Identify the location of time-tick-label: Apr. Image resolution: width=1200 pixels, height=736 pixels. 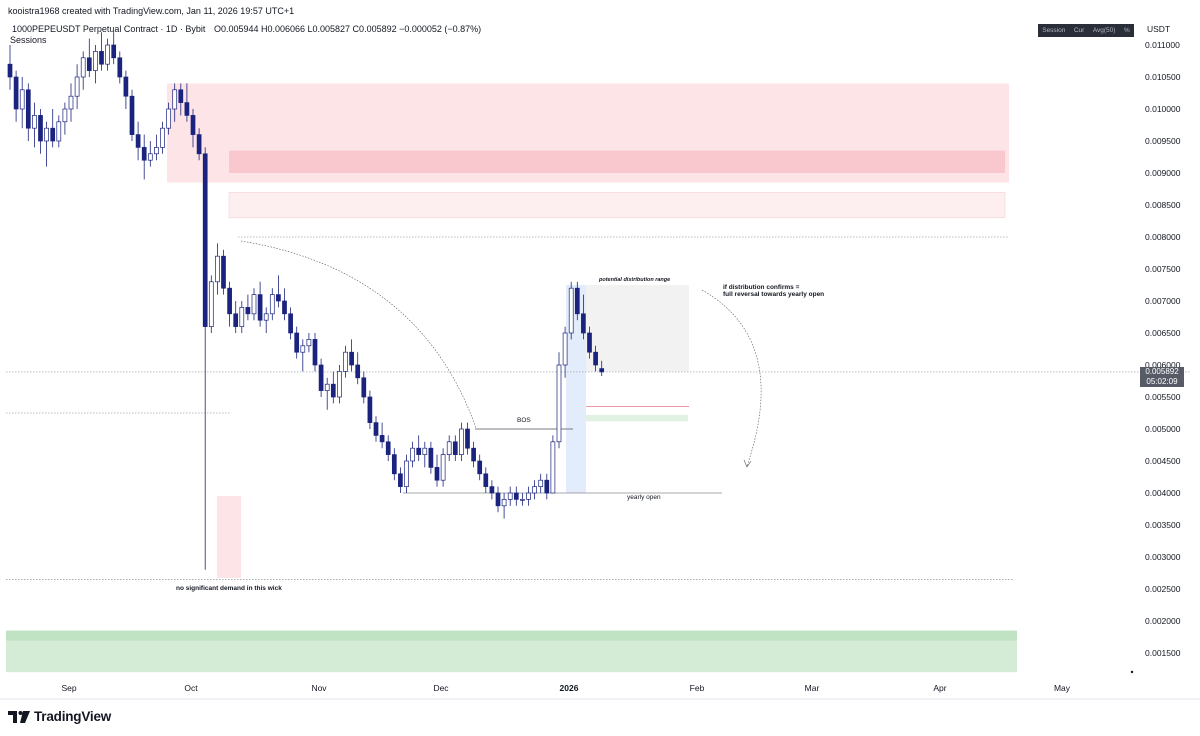
(939, 688).